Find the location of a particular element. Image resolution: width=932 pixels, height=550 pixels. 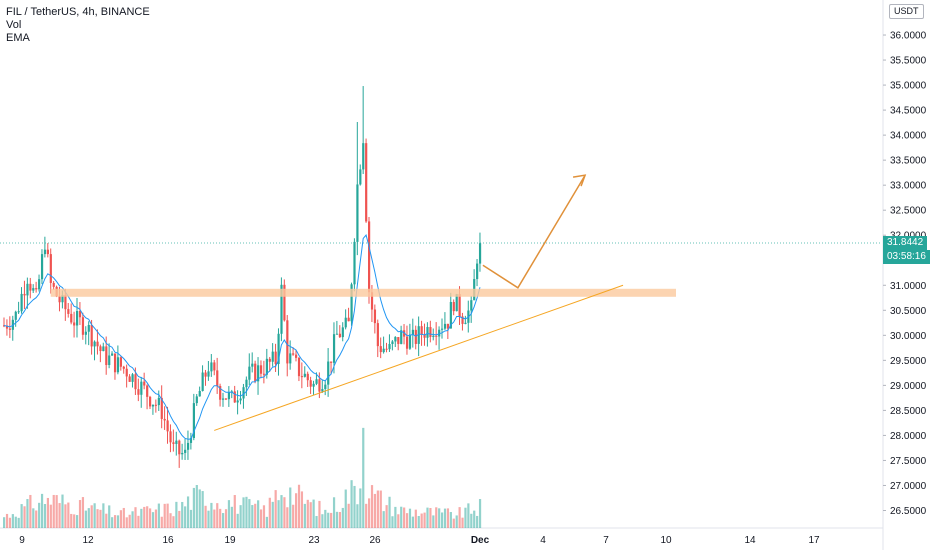

price-tick-label: 29.5000 is located at coordinates (908, 361).